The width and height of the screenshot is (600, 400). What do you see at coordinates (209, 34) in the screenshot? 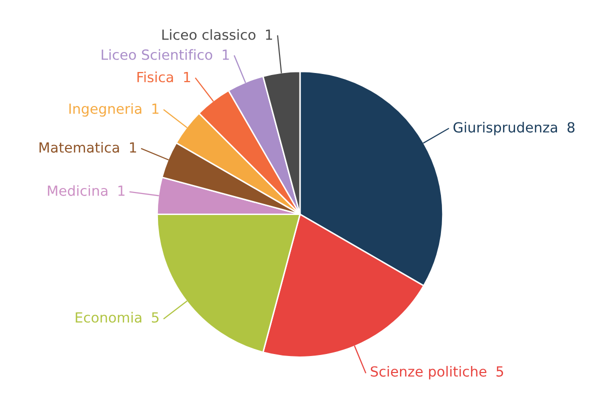
I see `slice-label: Liceo classico` at bounding box center [209, 34].